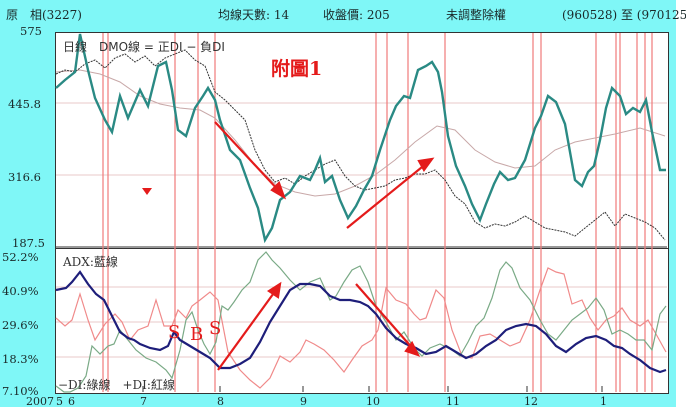 The height and width of the screenshot is (417, 686). I want to click on x-month-12: 12, so click(531, 401).